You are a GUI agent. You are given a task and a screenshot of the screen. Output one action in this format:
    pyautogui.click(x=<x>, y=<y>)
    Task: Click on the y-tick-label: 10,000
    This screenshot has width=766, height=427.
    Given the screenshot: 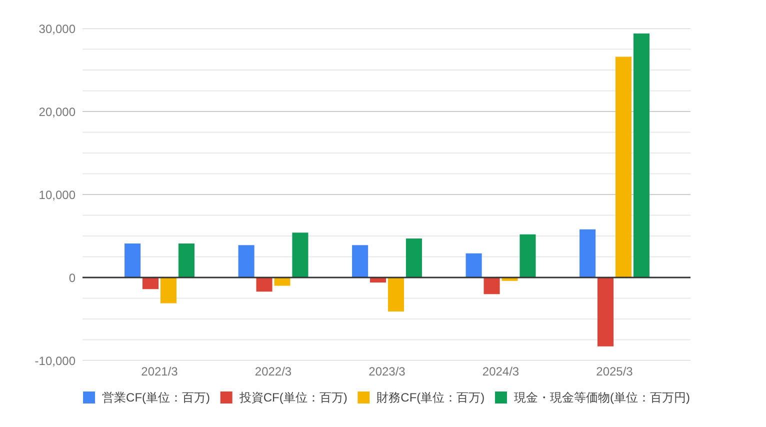 What is the action you would take?
    pyautogui.click(x=57, y=195)
    